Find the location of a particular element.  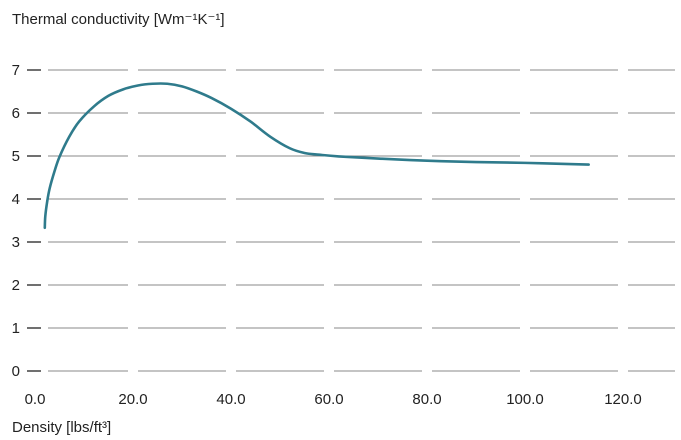

y-tick-label: 1 is located at coordinates (16, 328).